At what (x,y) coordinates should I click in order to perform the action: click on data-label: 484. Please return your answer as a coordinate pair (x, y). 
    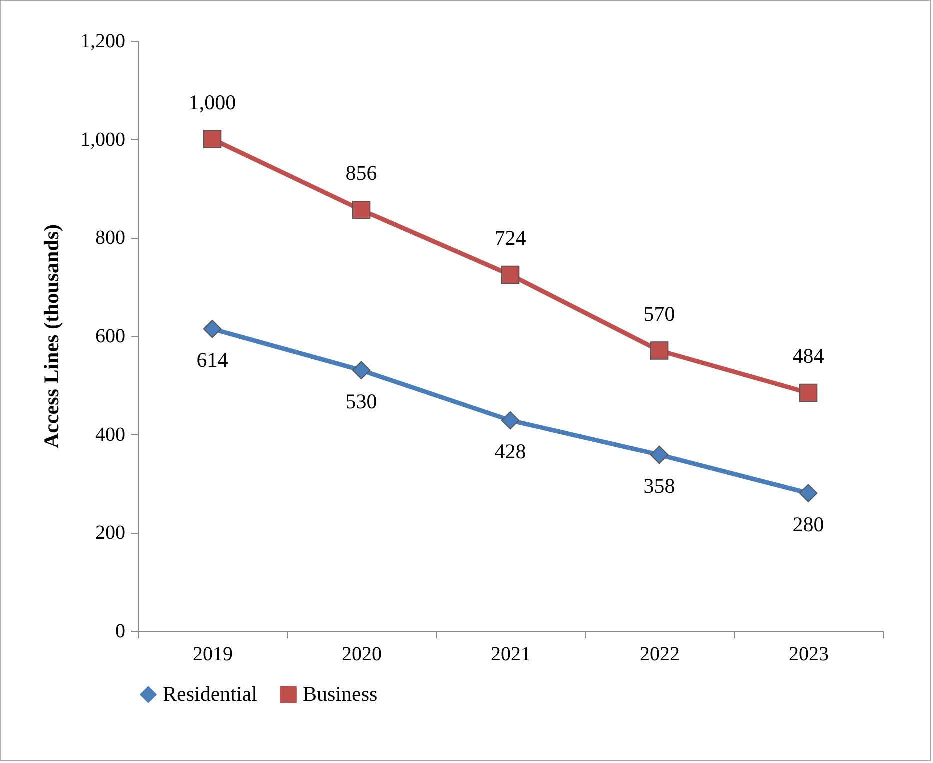
    Looking at the image, I should click on (808, 356).